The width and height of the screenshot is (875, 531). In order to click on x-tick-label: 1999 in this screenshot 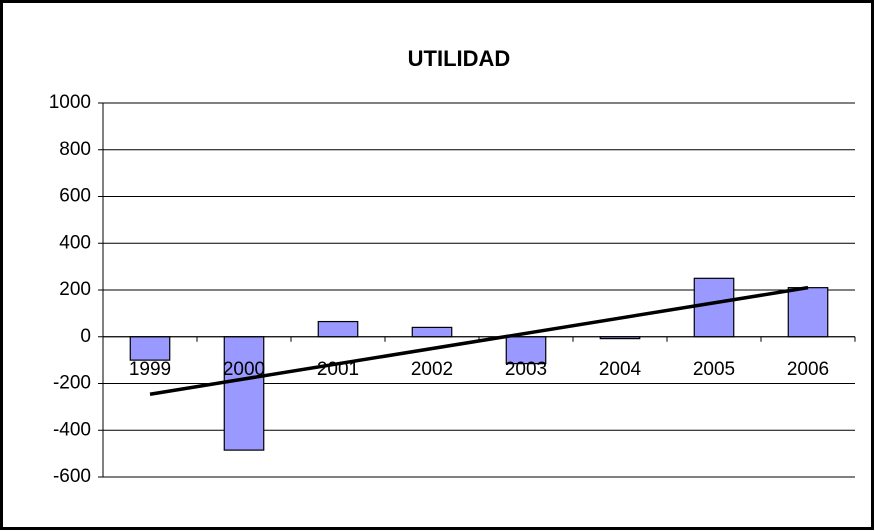, I will do `click(150, 369)`.